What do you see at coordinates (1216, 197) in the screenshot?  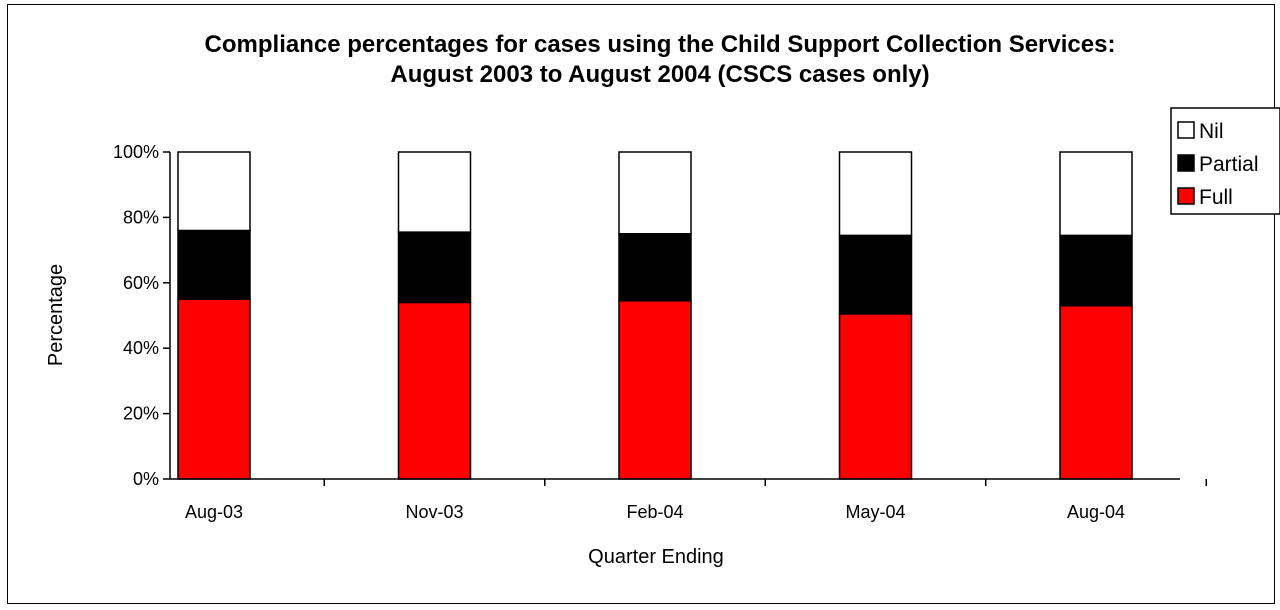 I see `legend-label-full: Full` at bounding box center [1216, 197].